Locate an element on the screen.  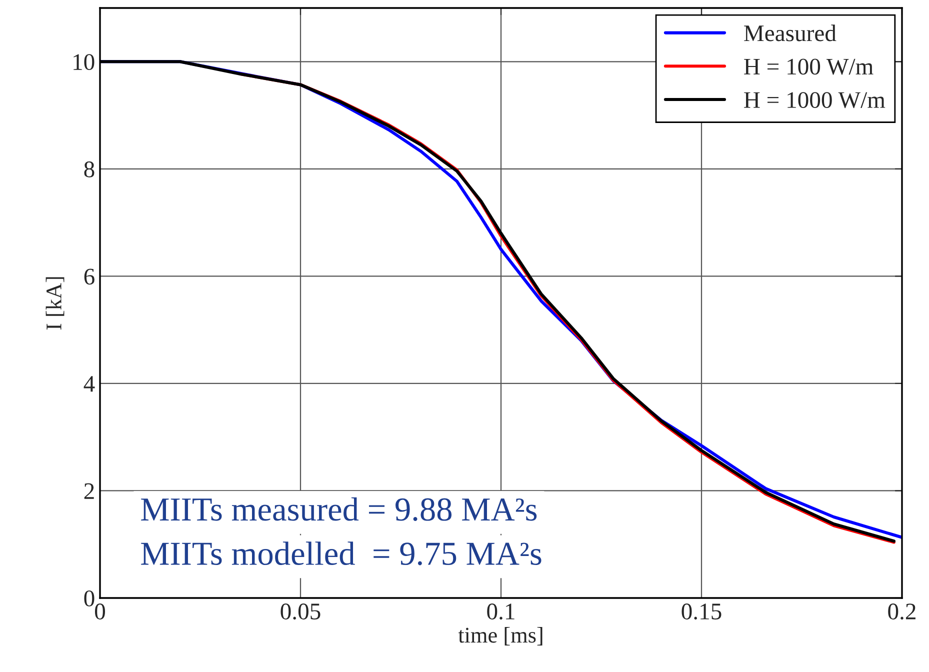
y-tick-label: 8 is located at coordinates (89, 169).